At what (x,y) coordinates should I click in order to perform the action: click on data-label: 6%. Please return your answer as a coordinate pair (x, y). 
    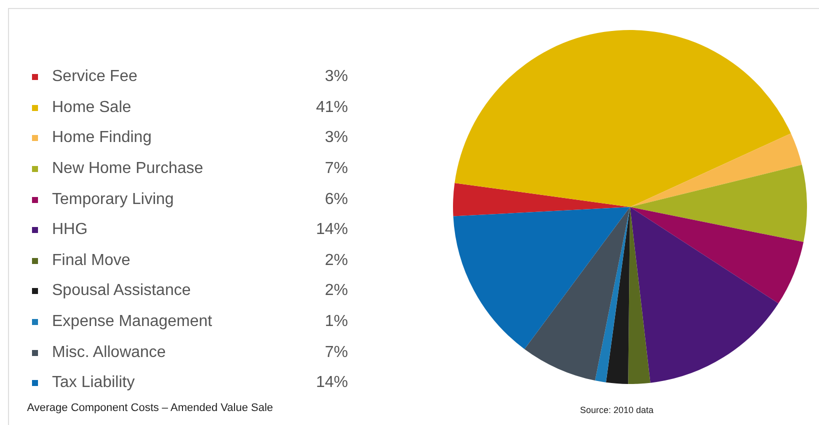
    Looking at the image, I should click on (336, 199).